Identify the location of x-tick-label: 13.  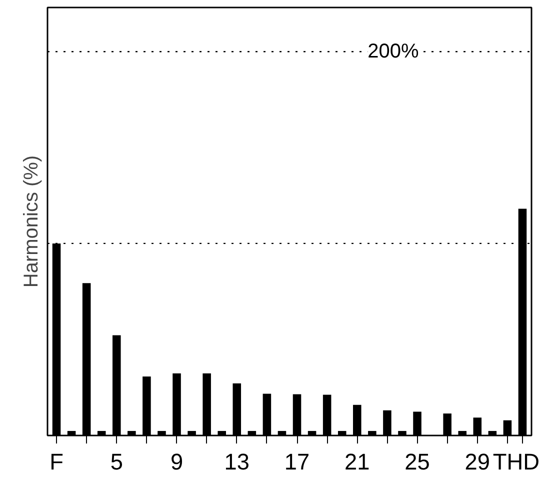
(237, 461).